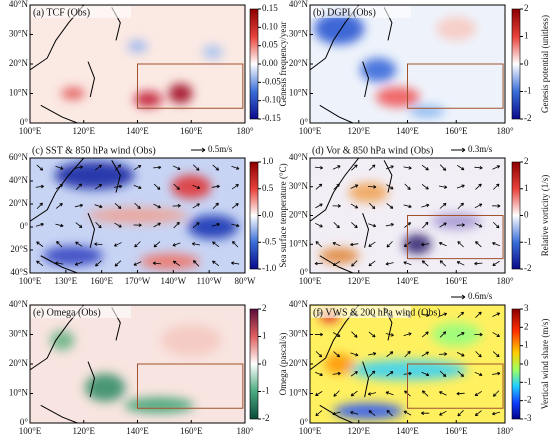 This screenshot has width=550, height=441. What do you see at coordinates (526, 308) in the screenshot?
I see `colorbar-tick-label: 3` at bounding box center [526, 308].